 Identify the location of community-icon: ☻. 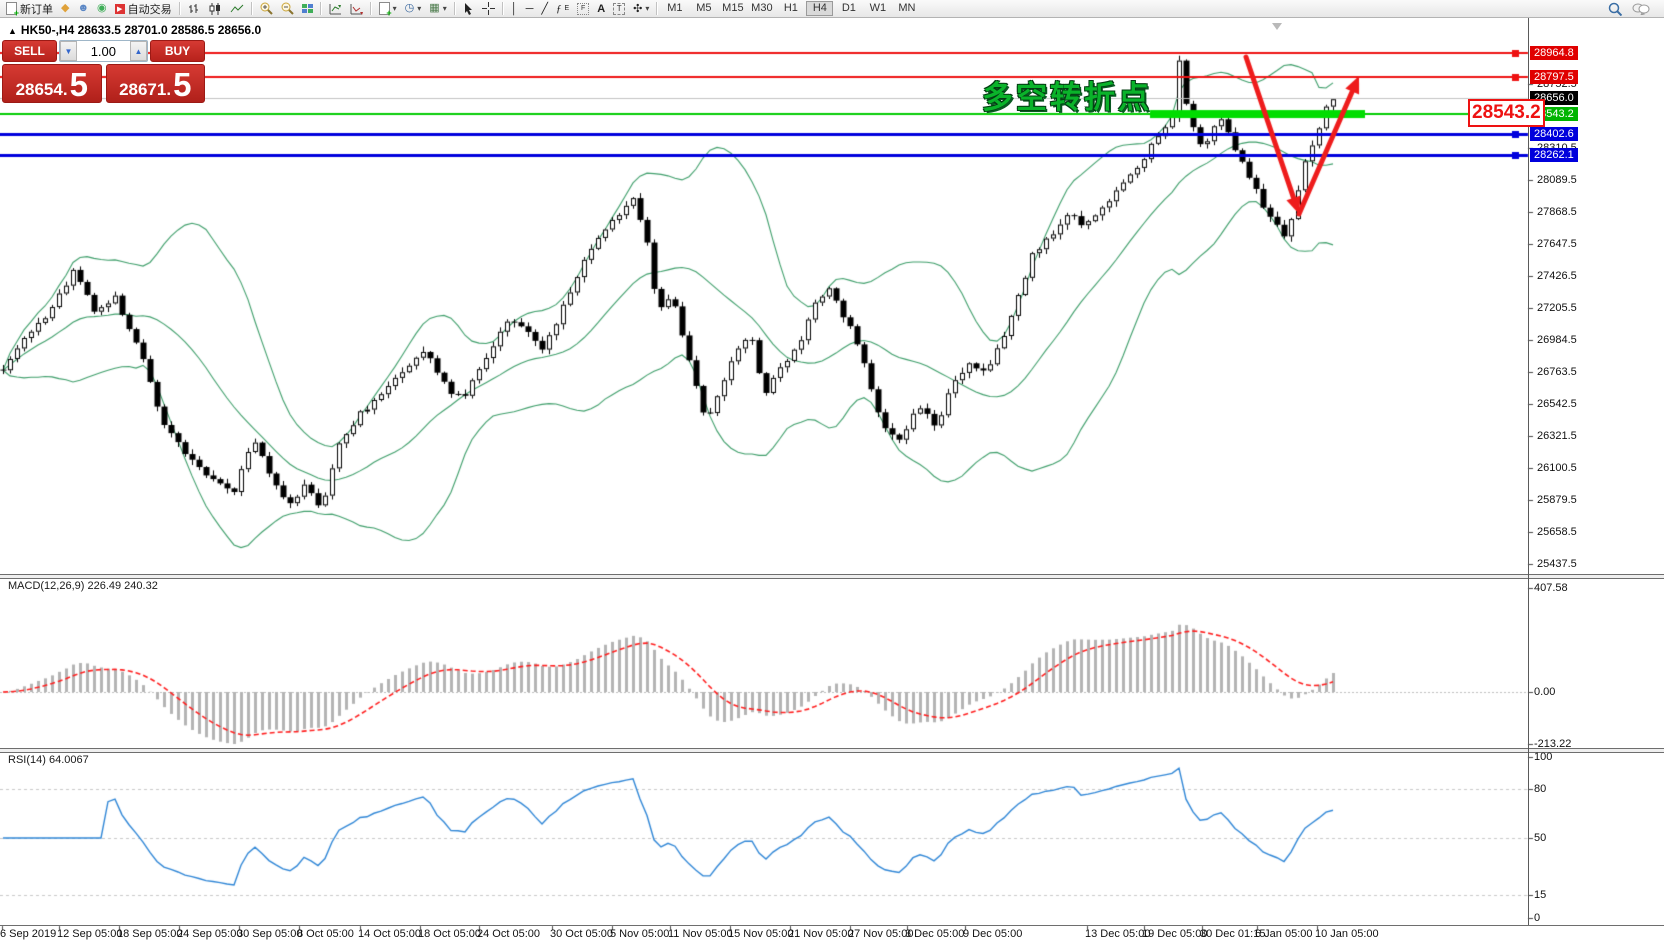
(83, 8).